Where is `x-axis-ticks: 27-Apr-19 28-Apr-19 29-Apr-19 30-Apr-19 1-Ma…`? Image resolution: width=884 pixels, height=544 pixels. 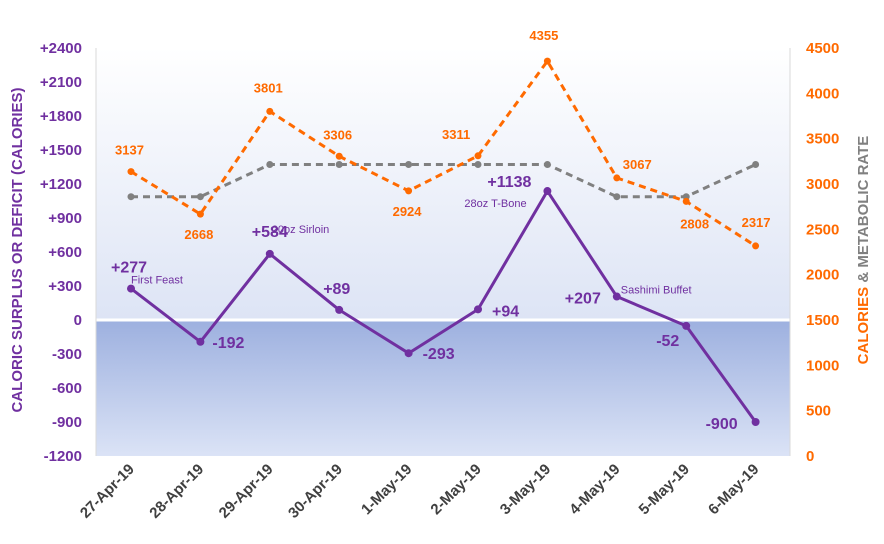 x-axis-ticks: 27-Apr-19 28-Apr-19 29-Apr-19 30-Apr-19 1-Ma… is located at coordinates (420, 491).